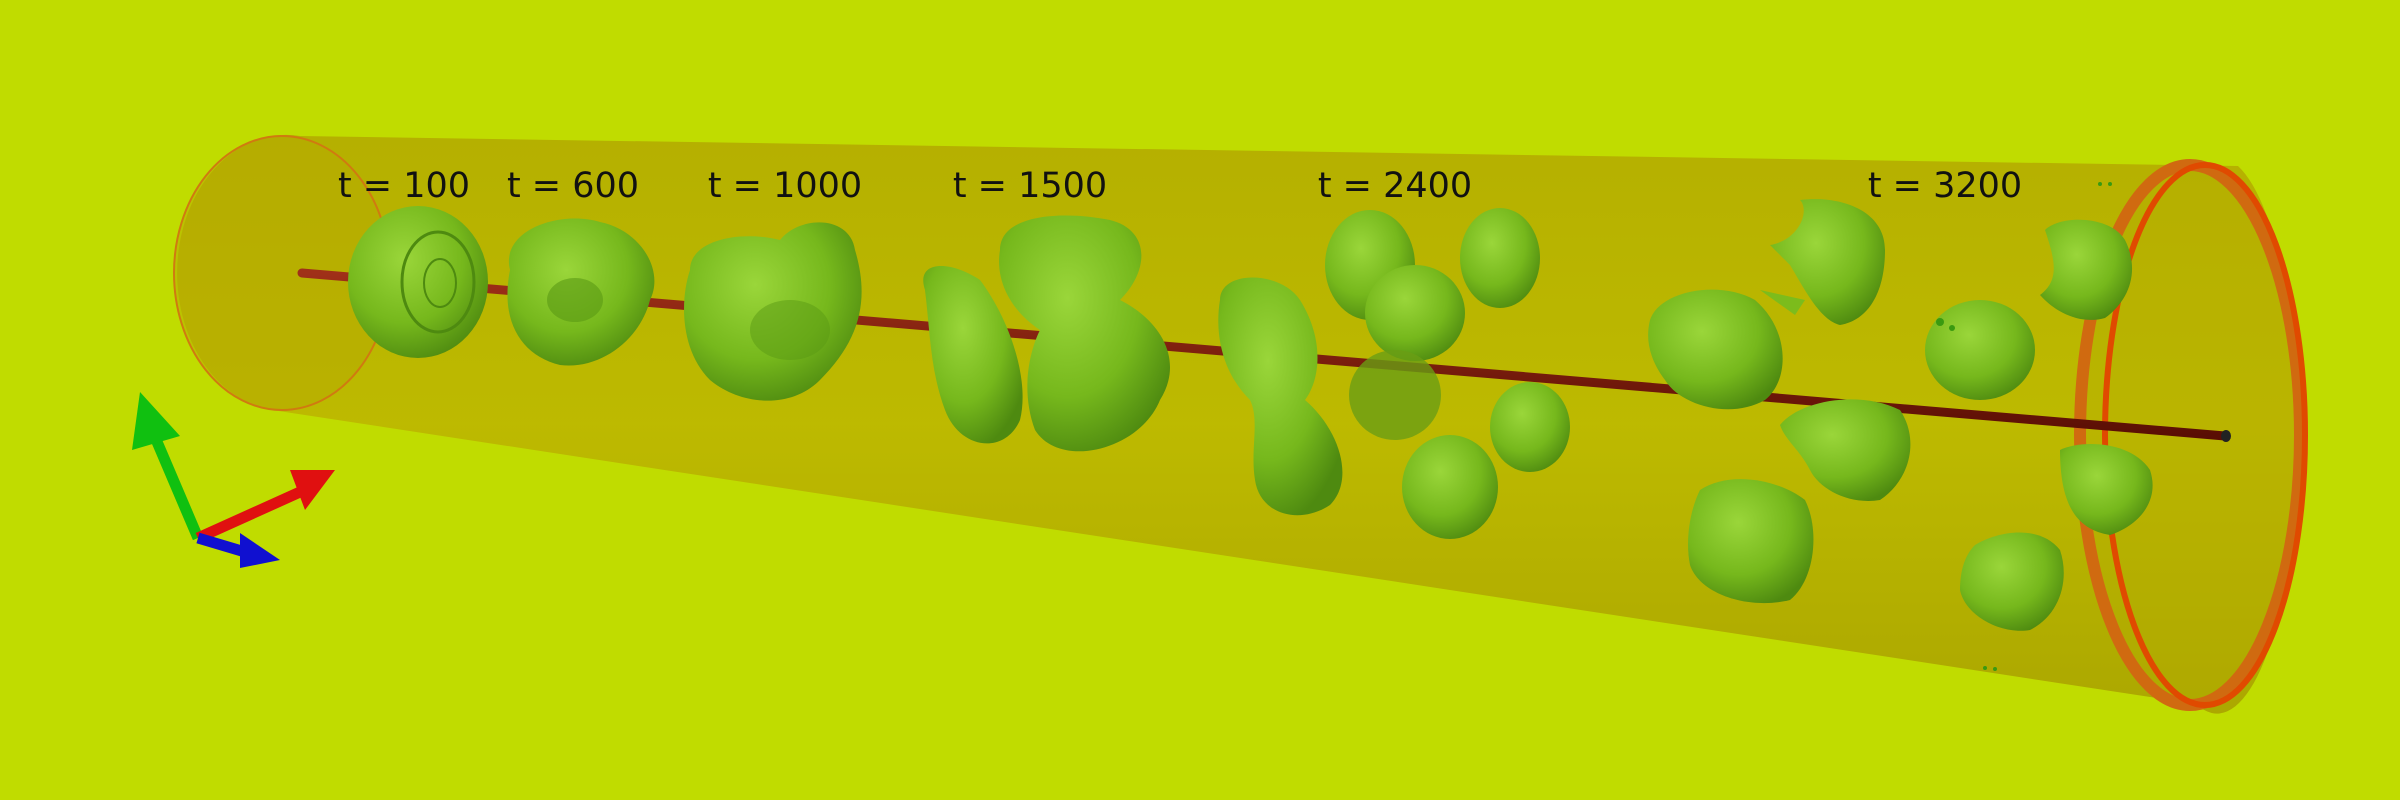 This screenshot has width=2400, height=800. What do you see at coordinates (1395, 186) in the screenshot?
I see `time-label-2400: t = 2400` at bounding box center [1395, 186].